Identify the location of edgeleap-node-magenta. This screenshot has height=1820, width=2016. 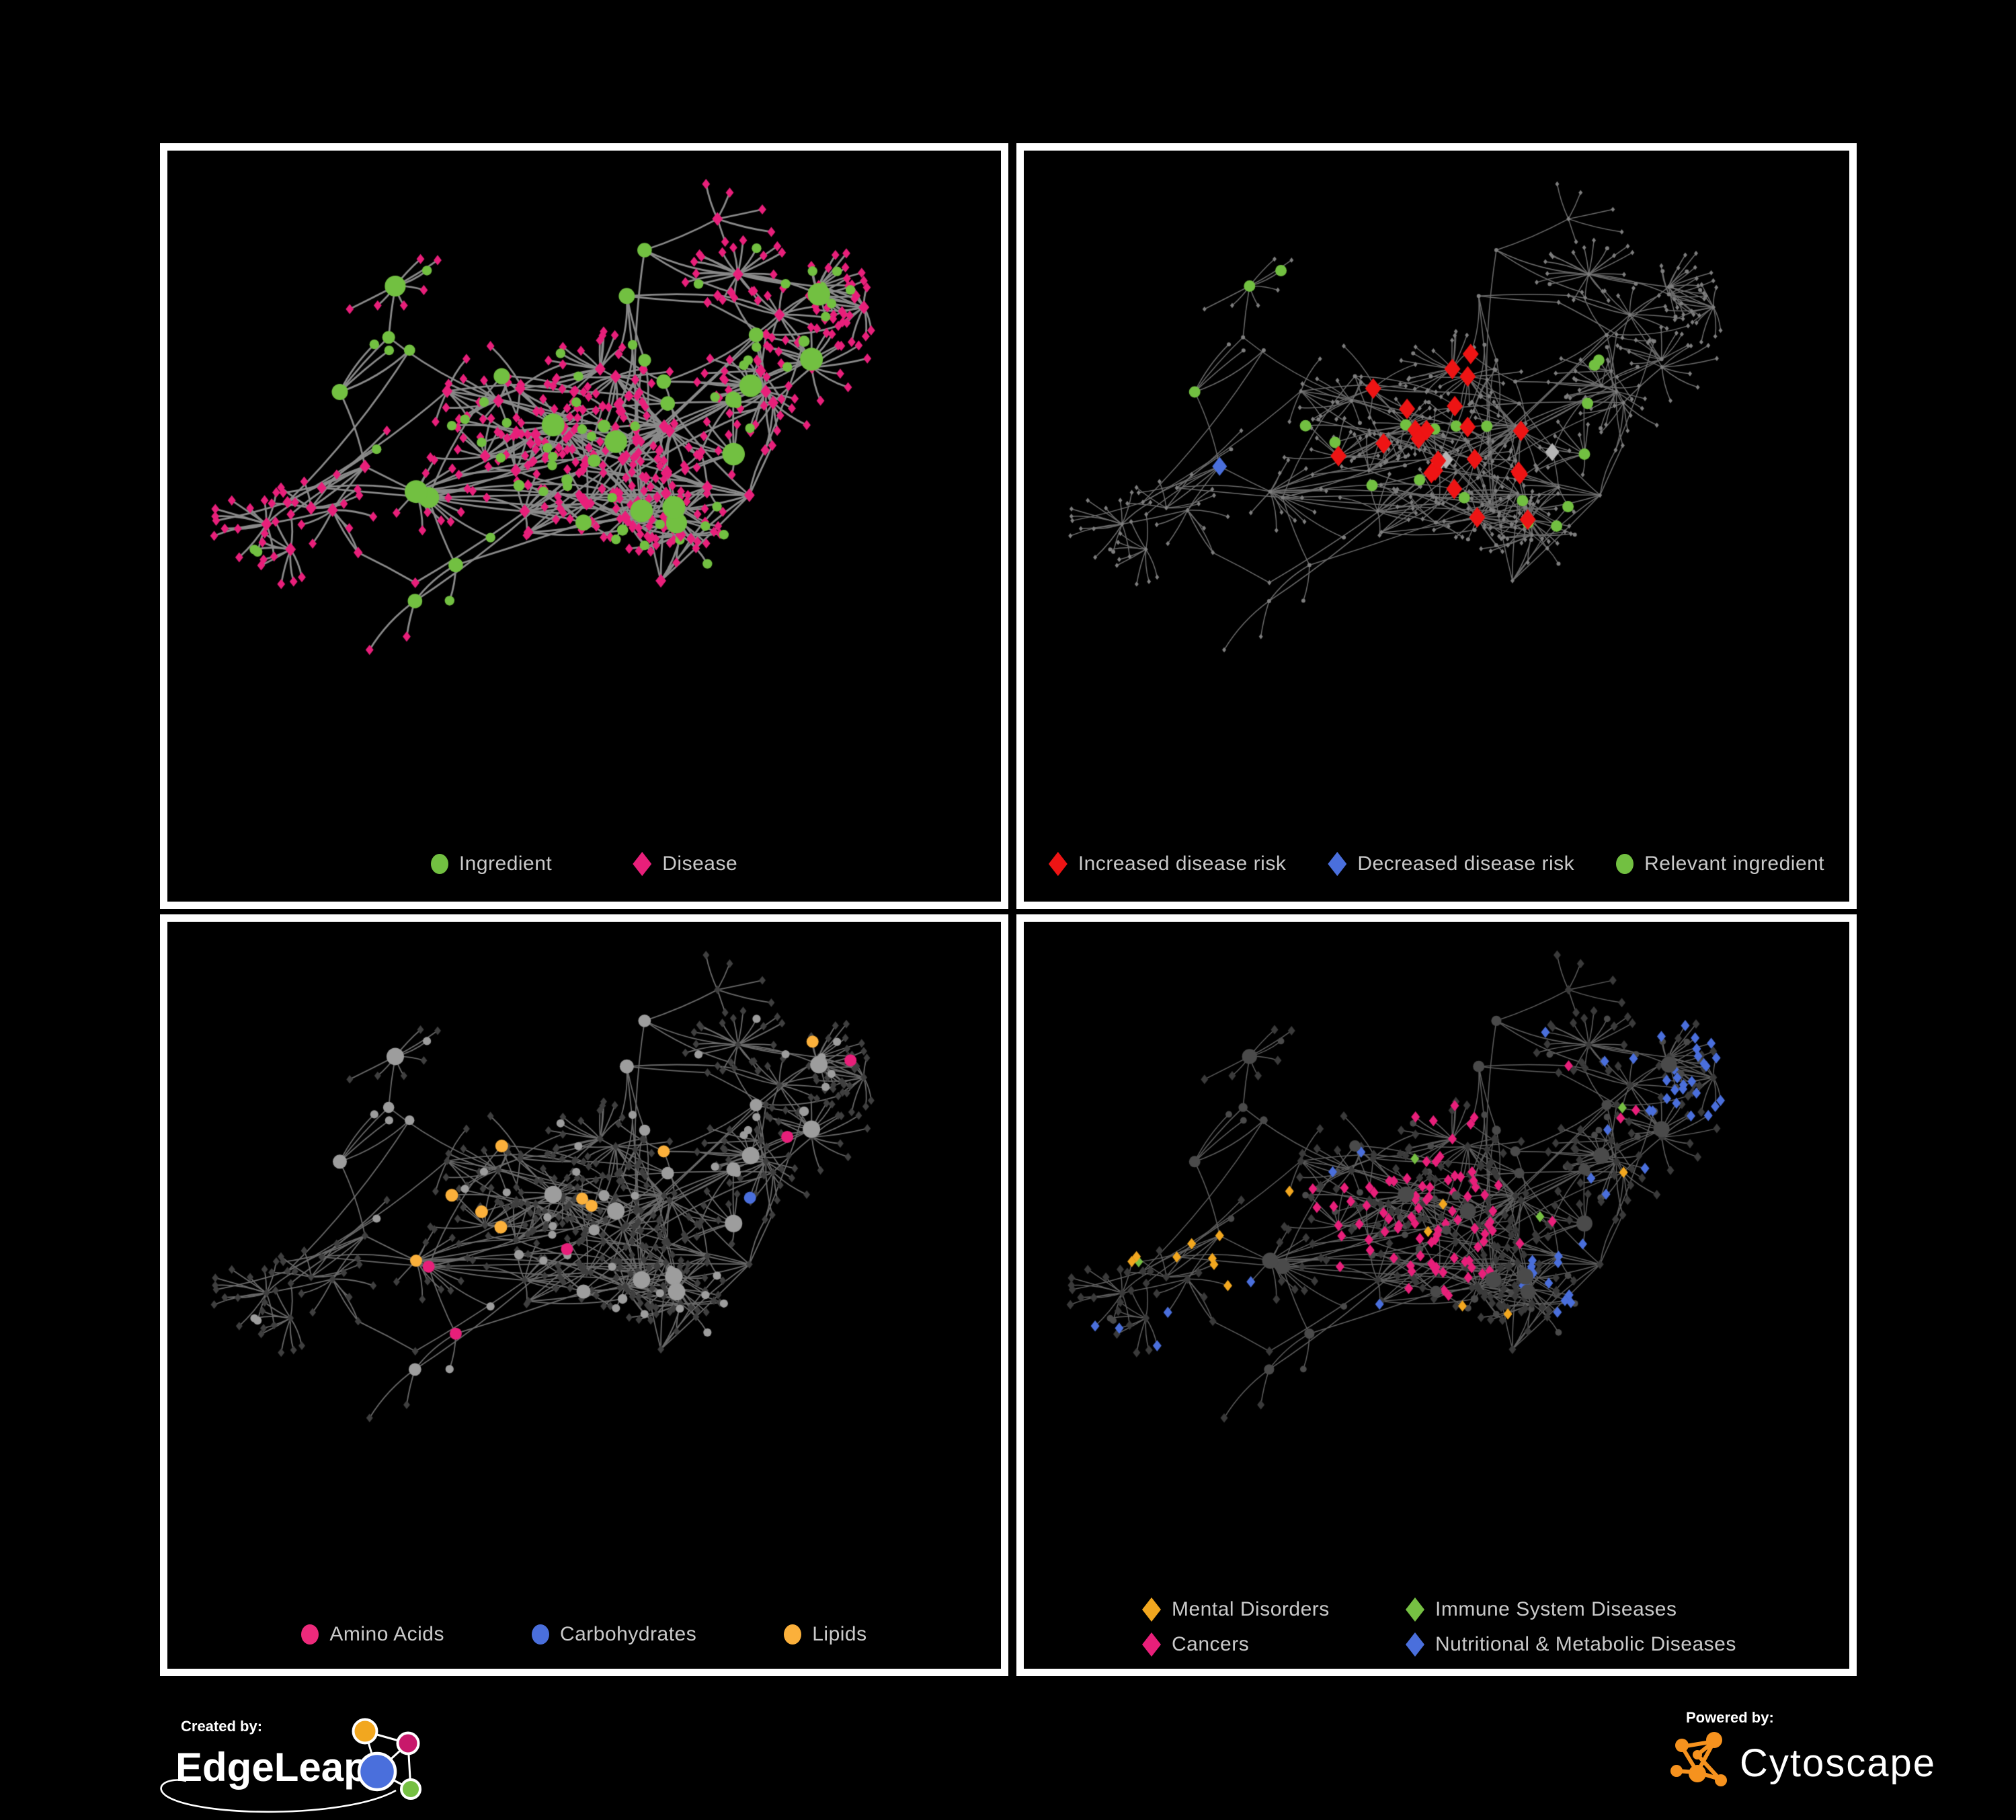
(408, 1743).